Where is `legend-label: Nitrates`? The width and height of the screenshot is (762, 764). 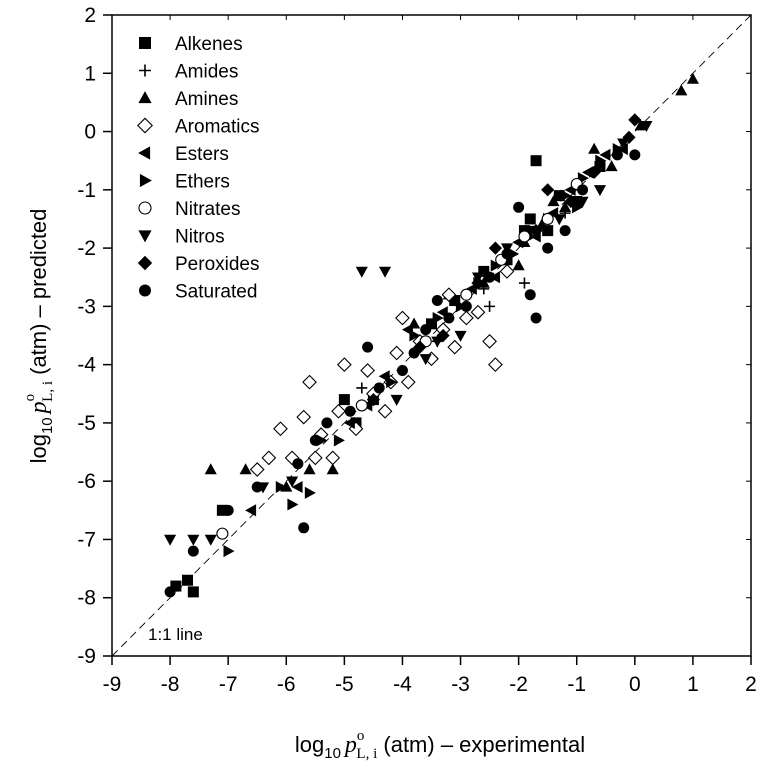
legend-label: Nitrates is located at coordinates (207, 209).